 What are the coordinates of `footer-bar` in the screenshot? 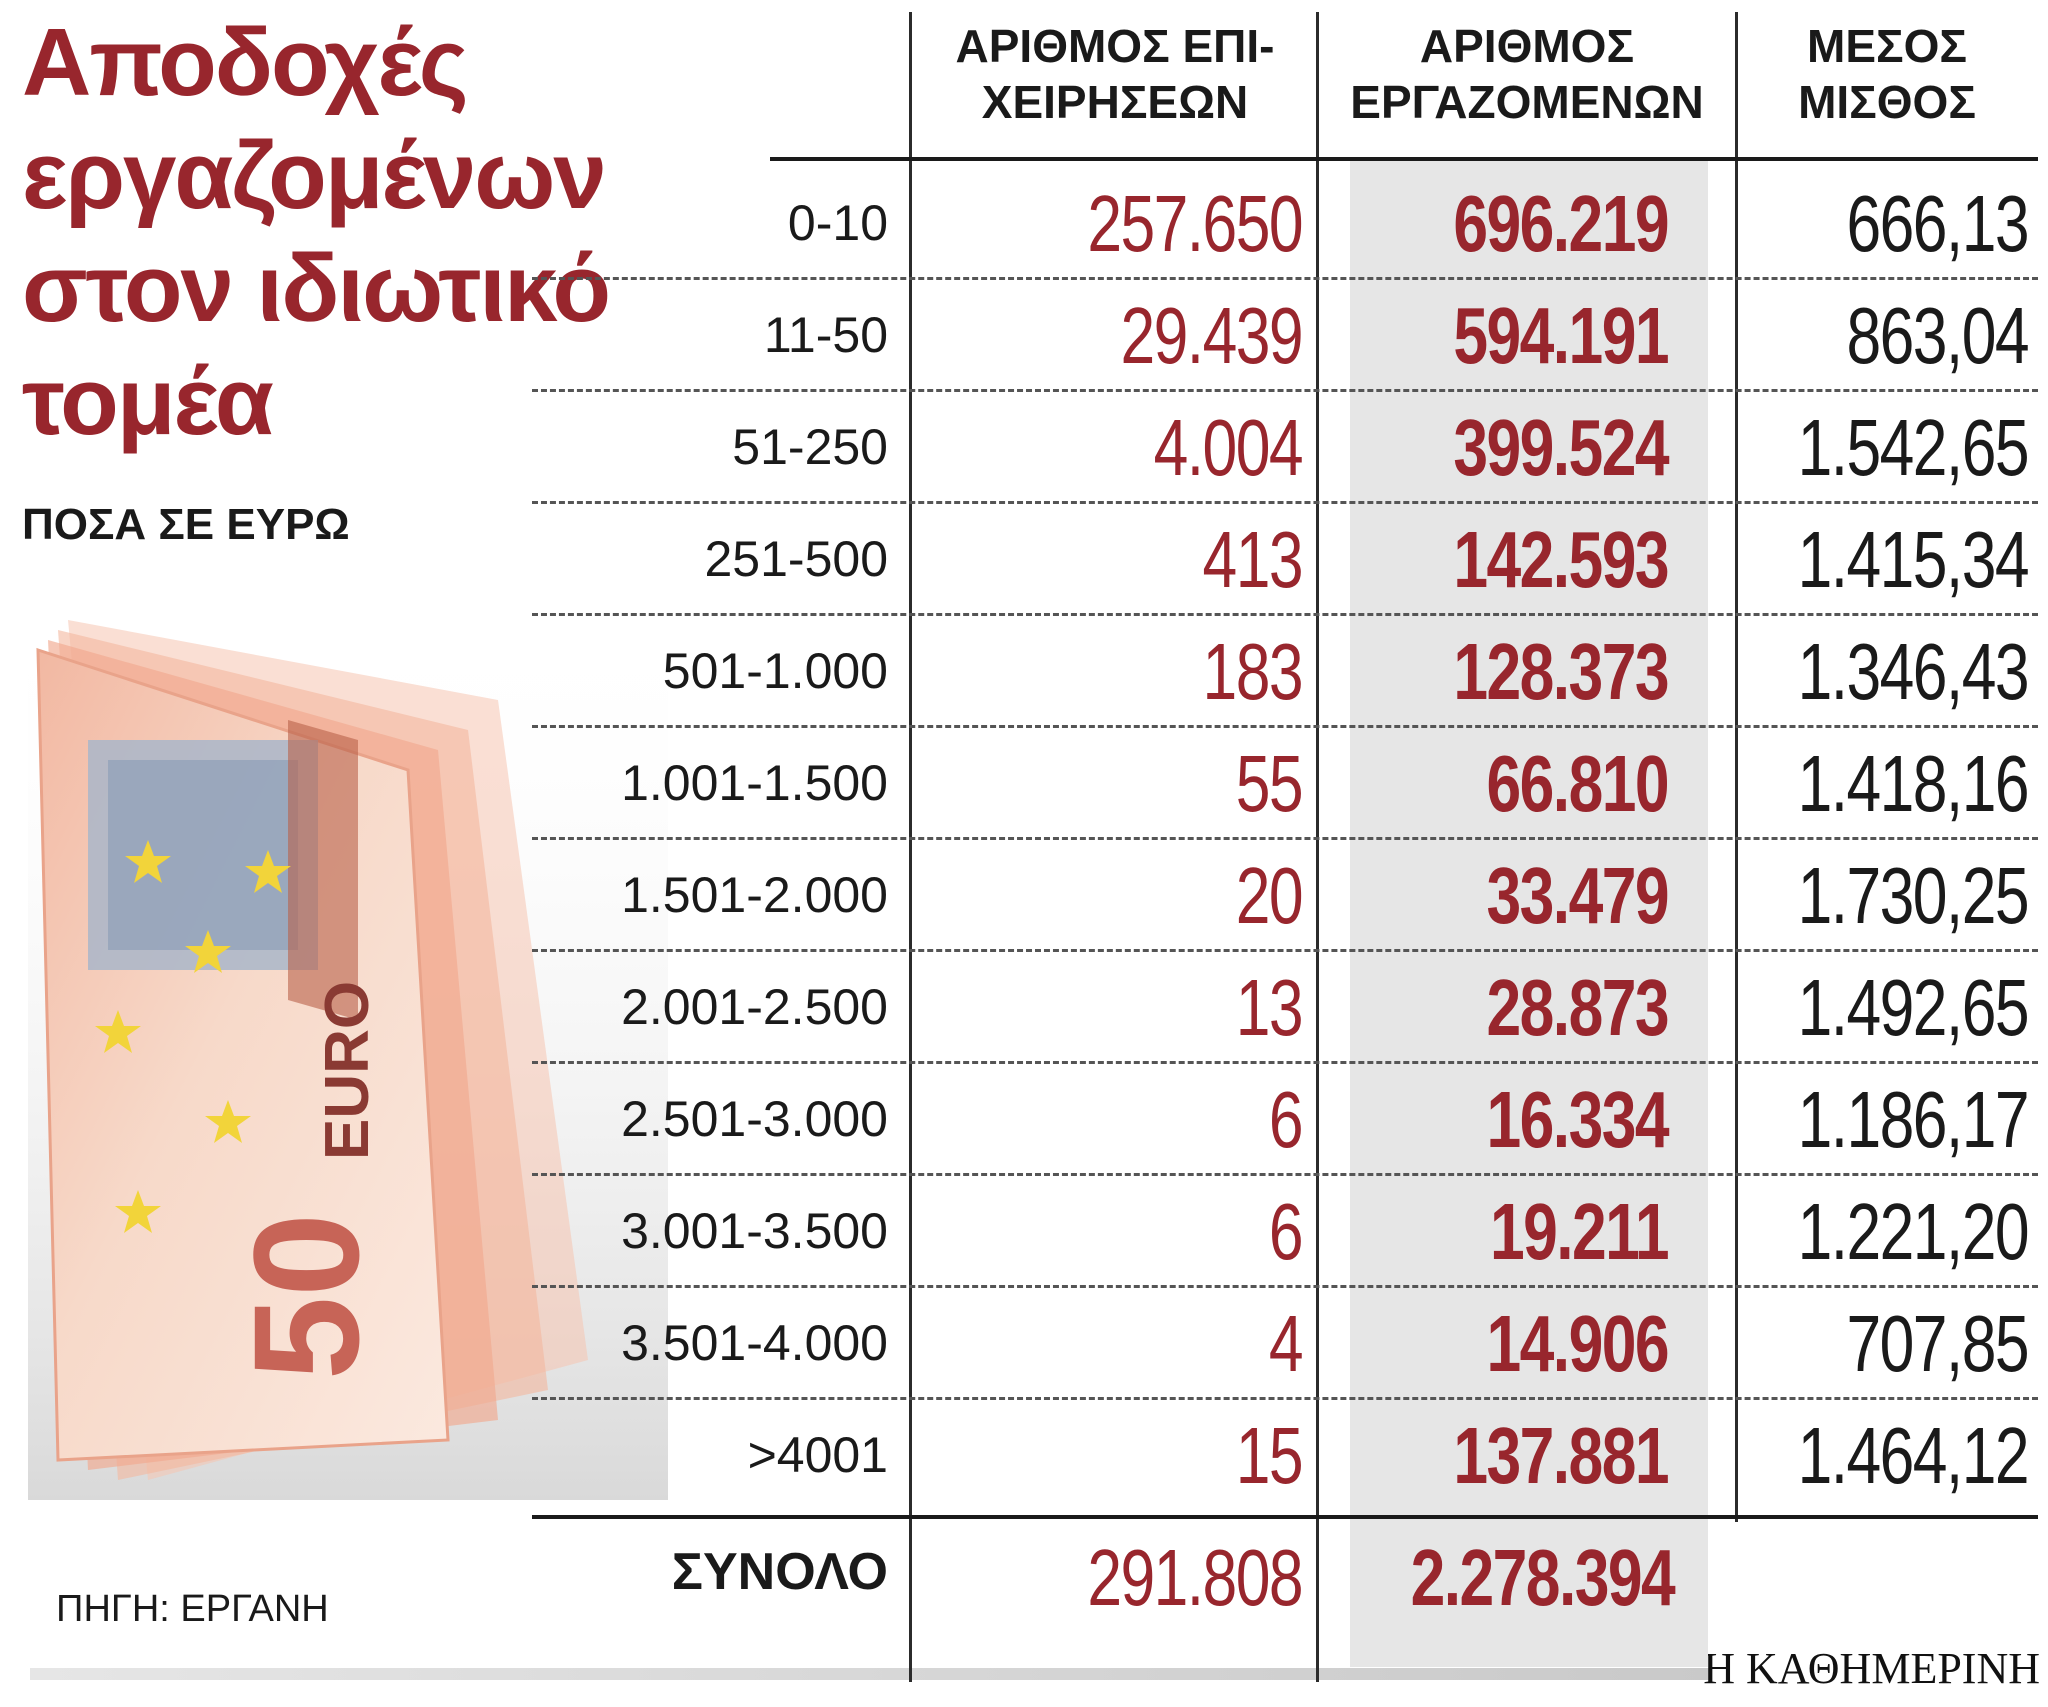 It's located at (870, 1674).